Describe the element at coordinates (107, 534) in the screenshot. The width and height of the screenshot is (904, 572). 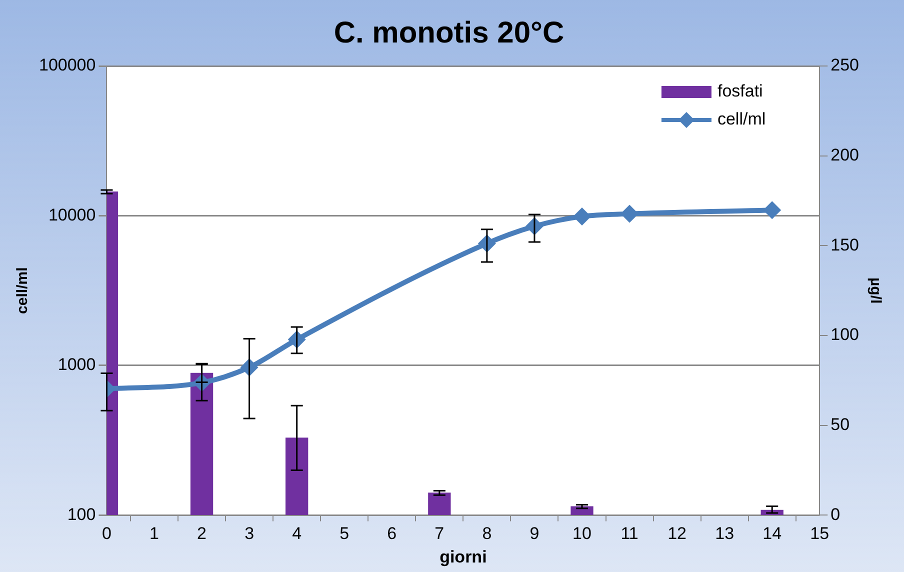
I see `x-tick-label: 0` at that location.